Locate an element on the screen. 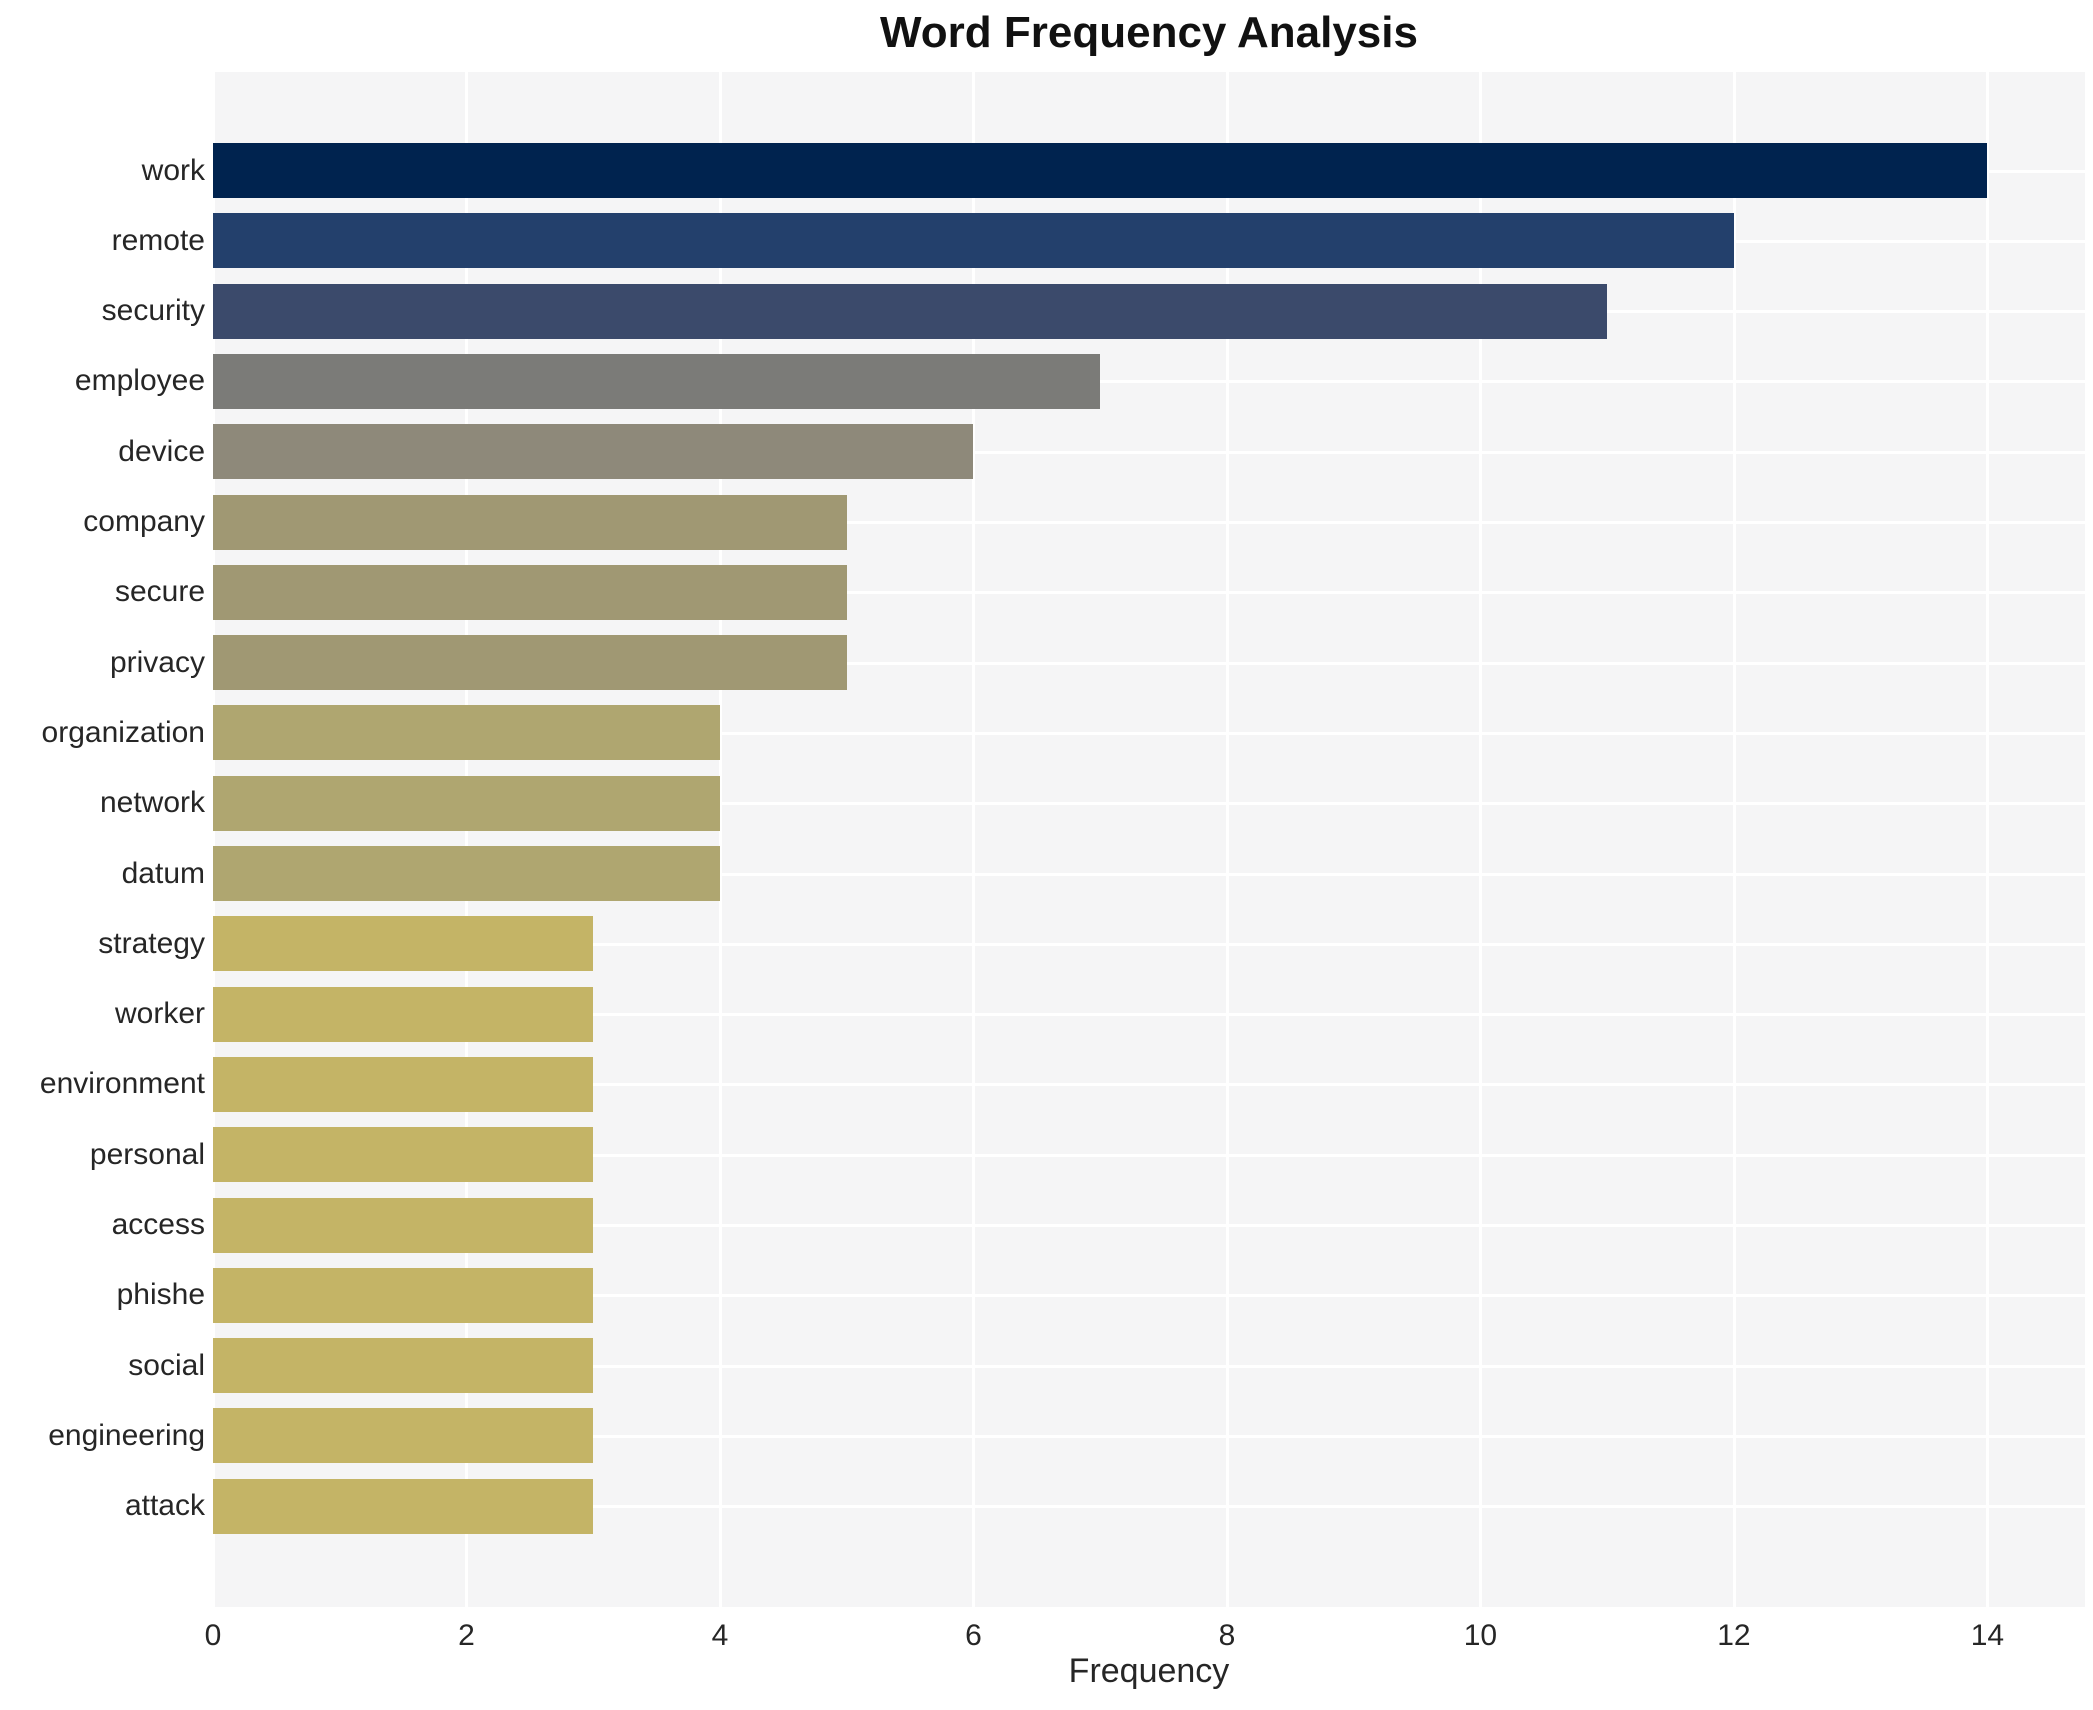  x-tick-label: 14 is located at coordinates (1987, 1635).